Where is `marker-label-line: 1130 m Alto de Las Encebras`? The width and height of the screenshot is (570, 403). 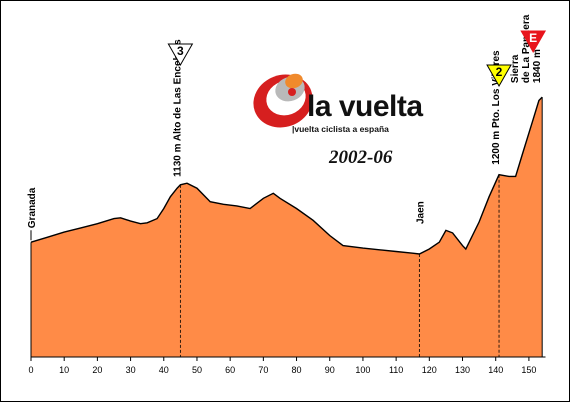
marker-label-line: 1130 m Alto de Las Encebras is located at coordinates (177, 108).